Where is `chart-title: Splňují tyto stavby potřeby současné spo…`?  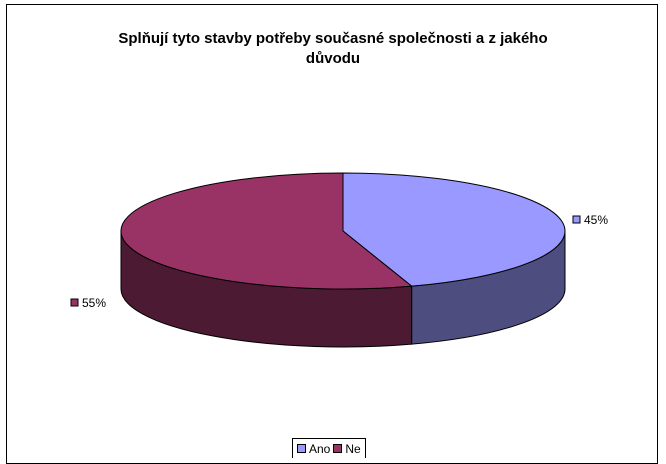 chart-title: Splňují tyto stavby potřeby současné spo… is located at coordinates (333, 49).